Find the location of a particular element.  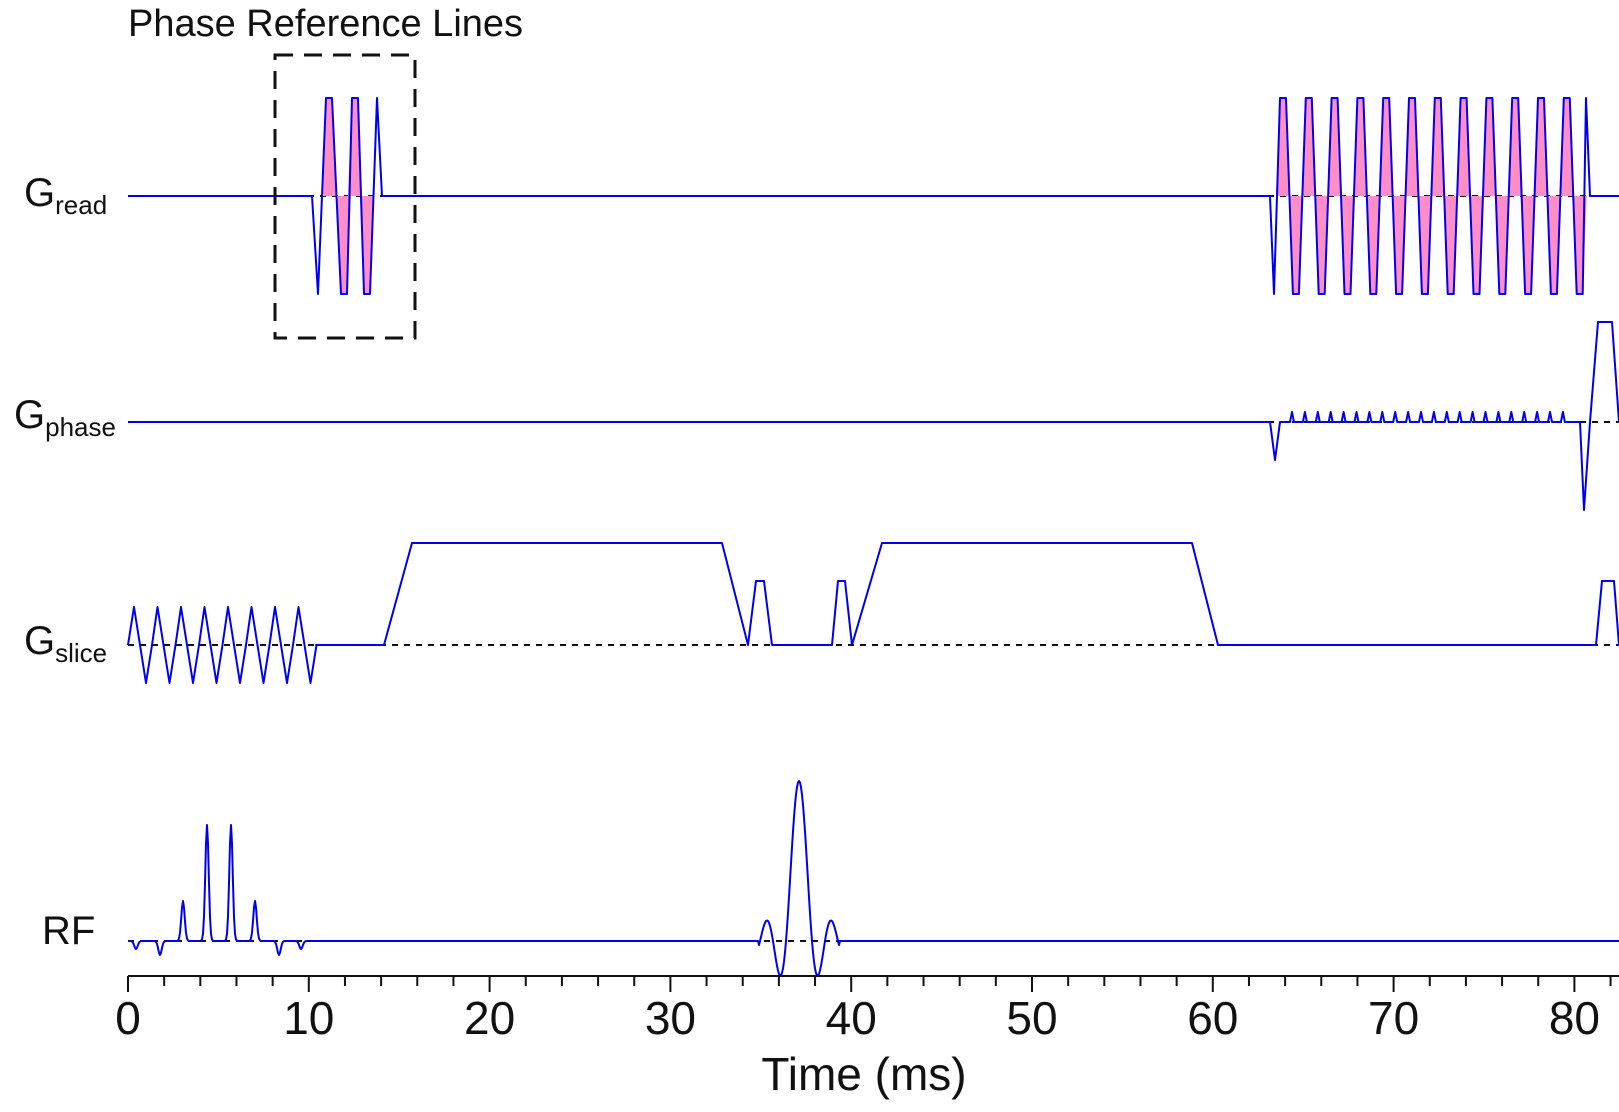

time-axis-ticks is located at coordinates (869, 984).